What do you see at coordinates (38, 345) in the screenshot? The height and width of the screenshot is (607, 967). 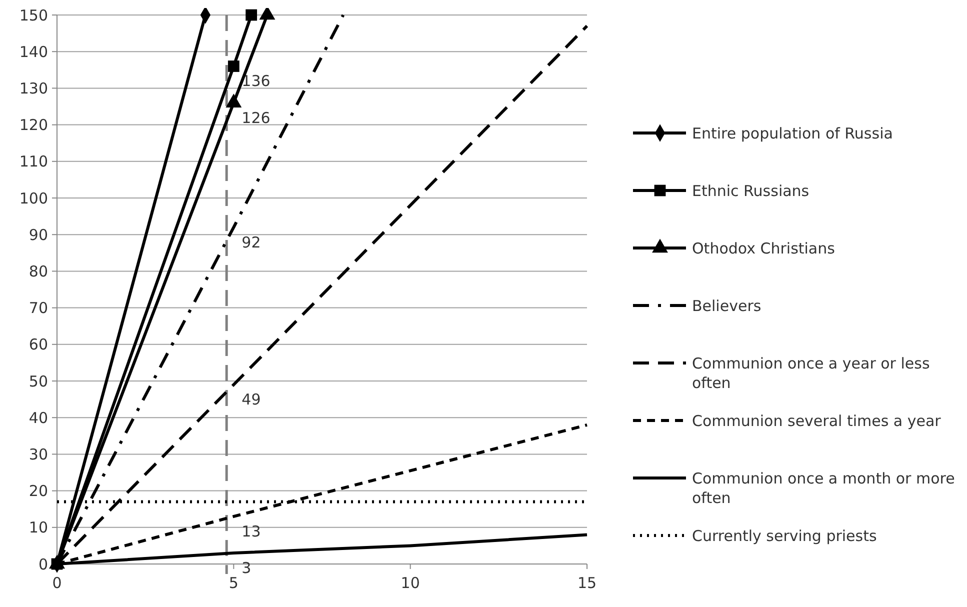 I see `y-tick-label: 60` at bounding box center [38, 345].